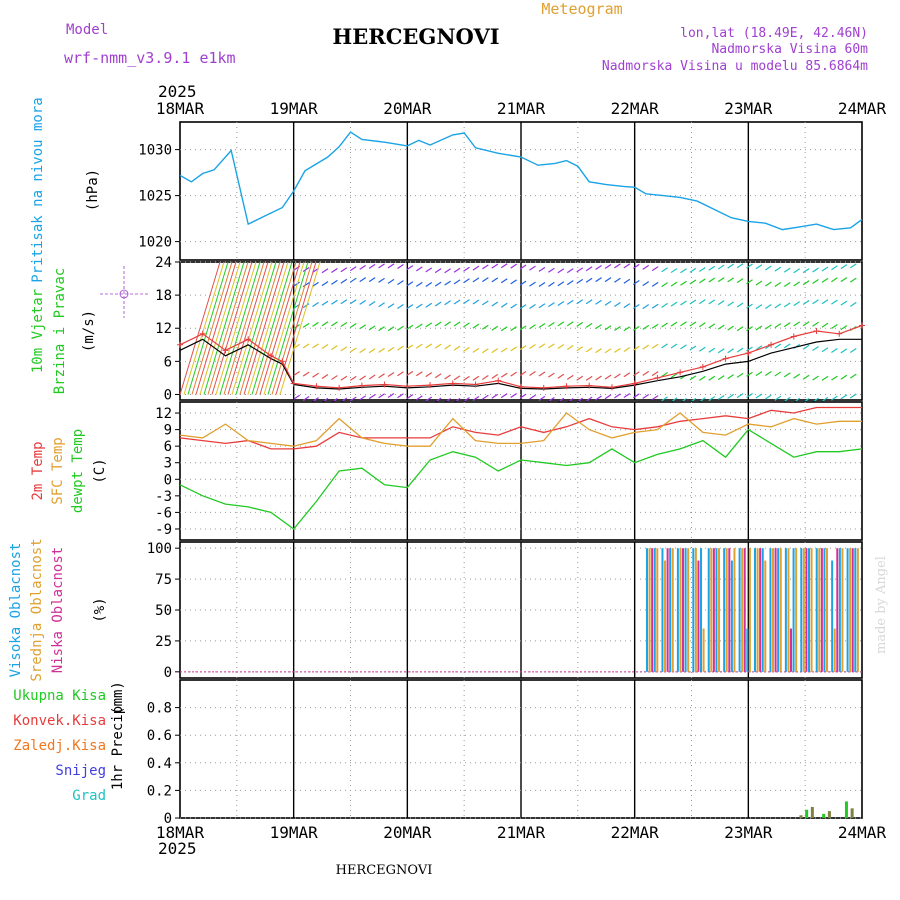  I want to click on wind-gust-line, so click(521, 356).